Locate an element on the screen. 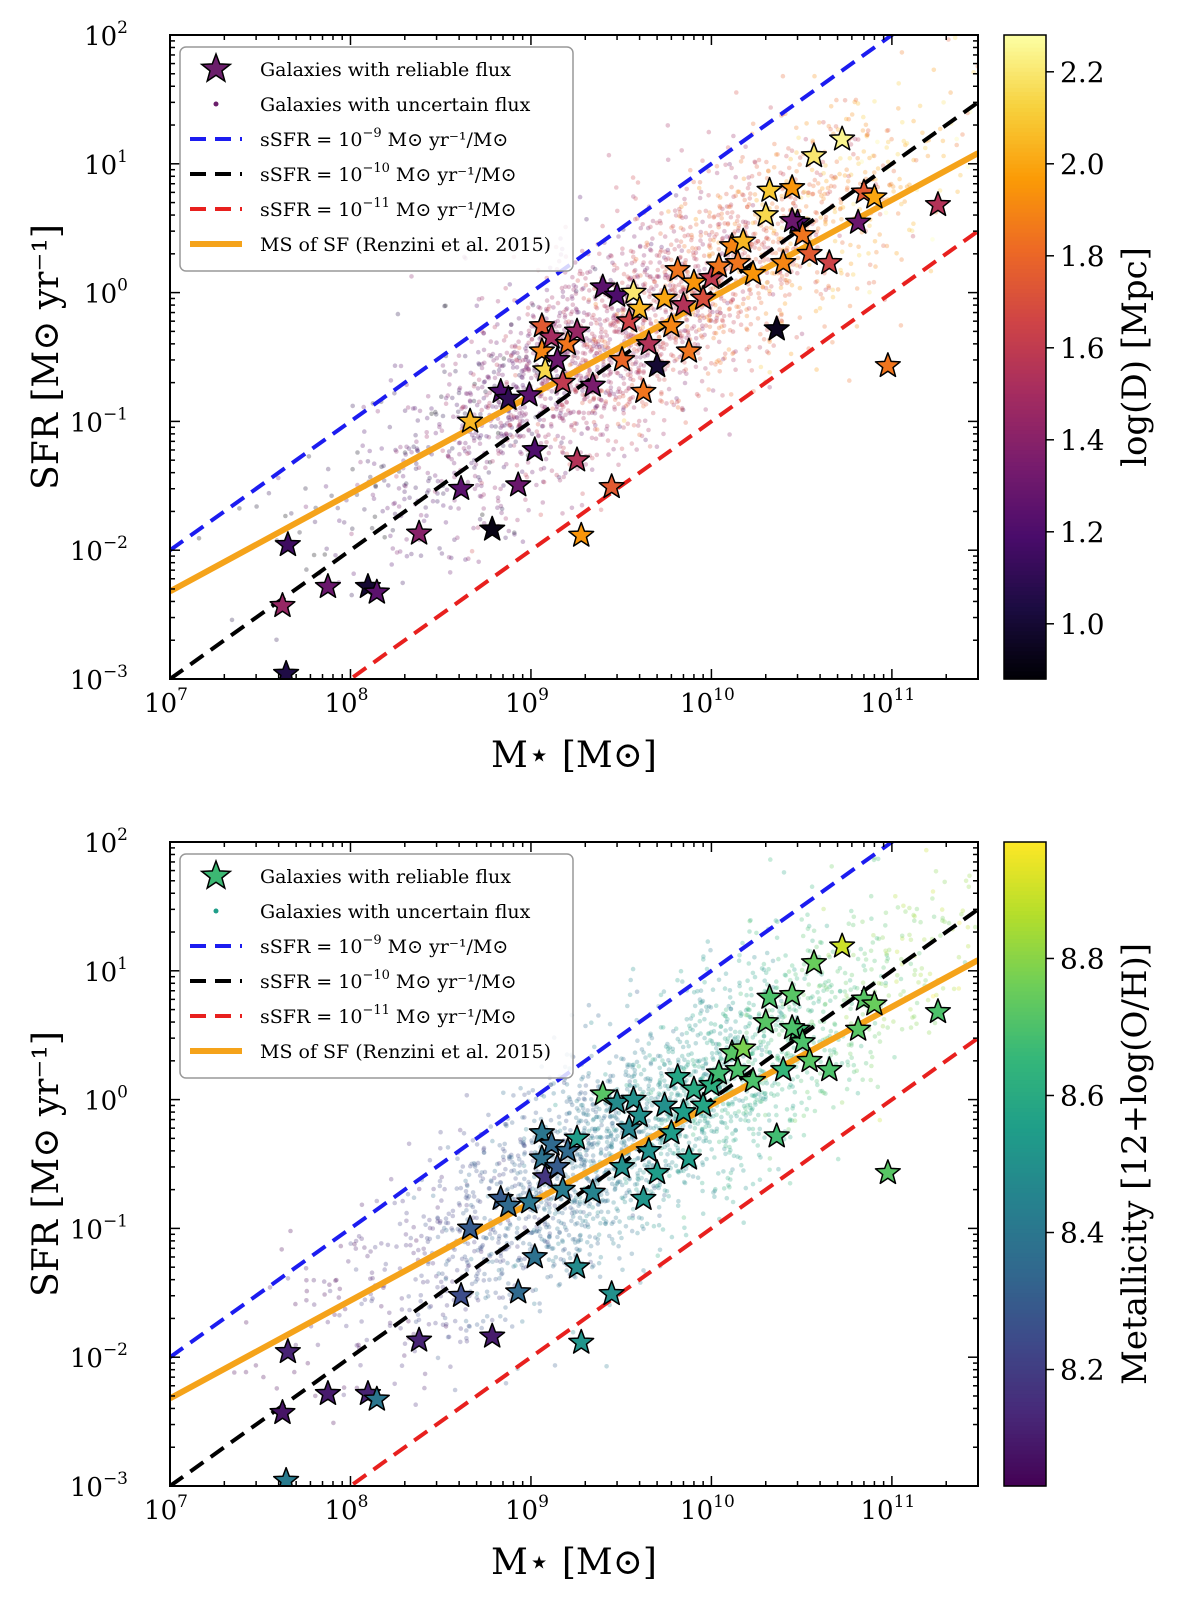 Image resolution: width=1200 pixels, height=1604 pixels. colorbar-tick-label: 1.8 is located at coordinates (1082, 256).